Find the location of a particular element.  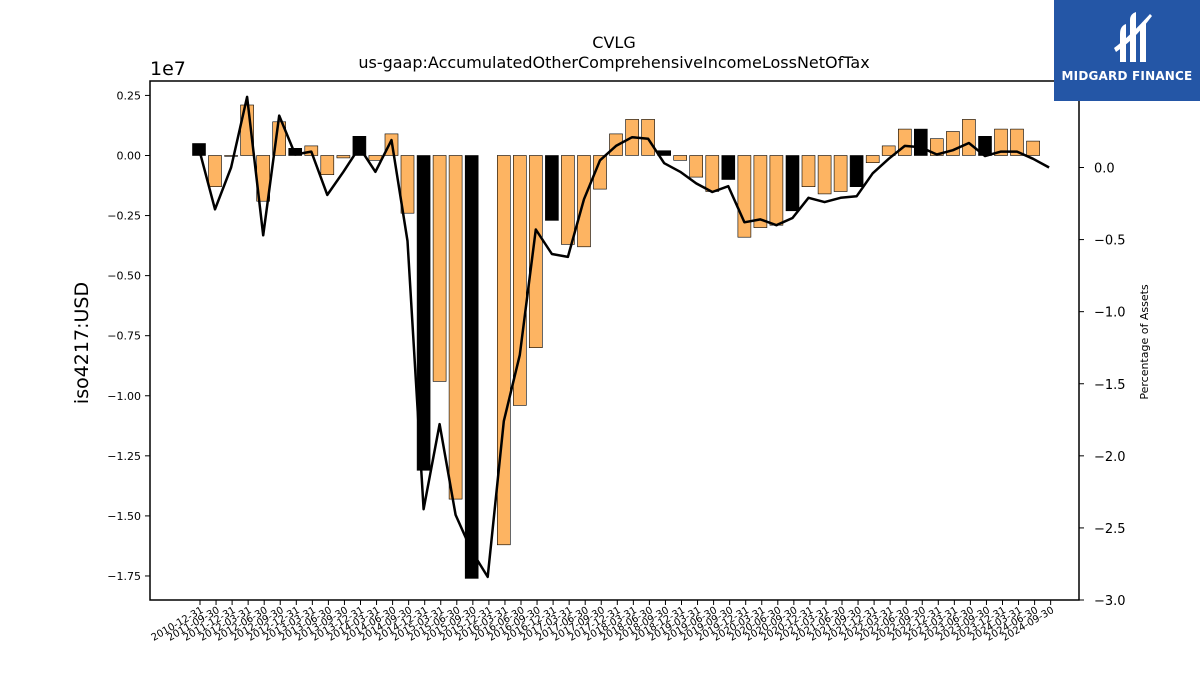

y-tick-label: −0.75 is located at coordinates (124, 336).